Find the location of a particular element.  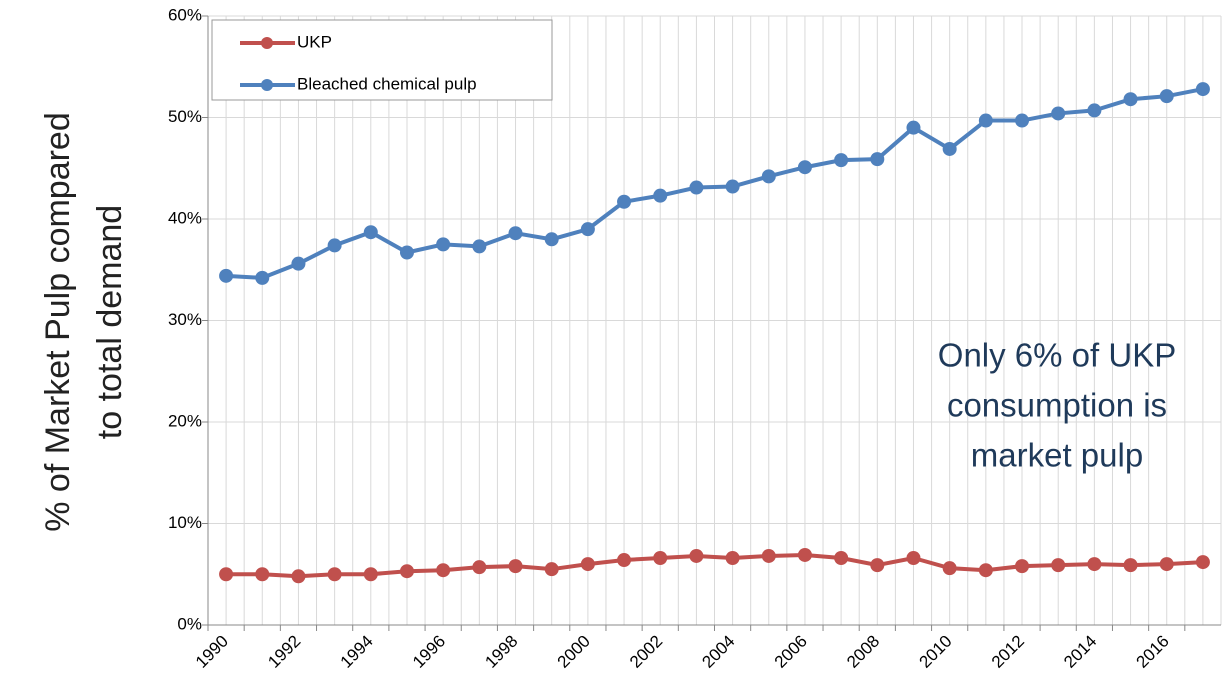

x-tick-label: 2016 is located at coordinates (1153, 652).